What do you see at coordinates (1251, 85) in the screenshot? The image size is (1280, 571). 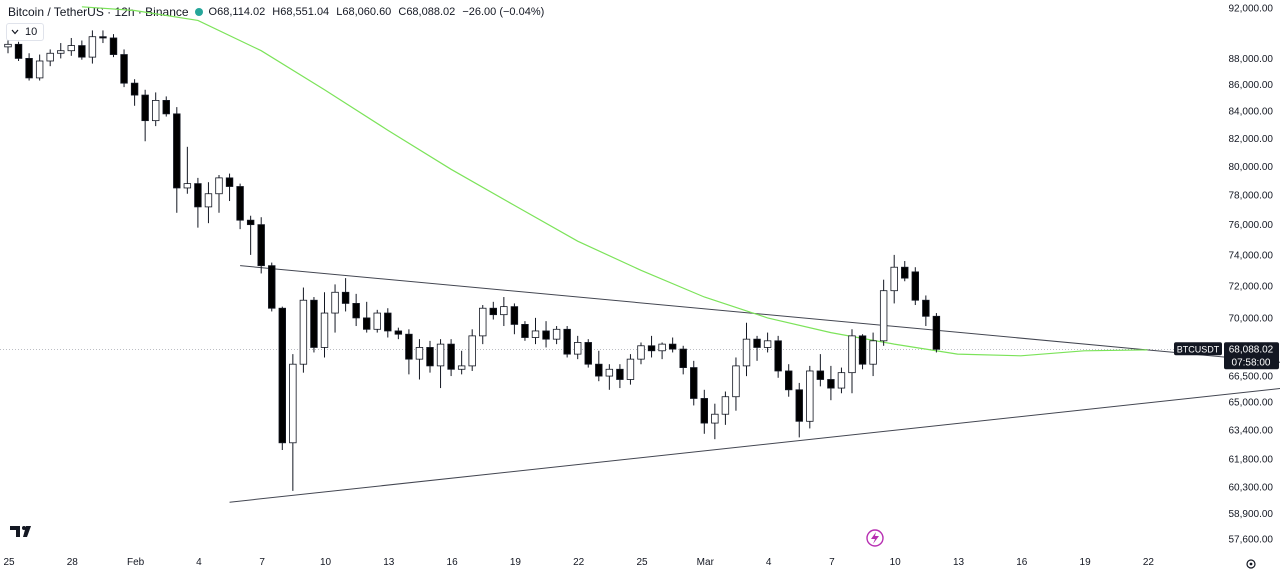 I see `y-axis-tick: 86,000.00` at bounding box center [1251, 85].